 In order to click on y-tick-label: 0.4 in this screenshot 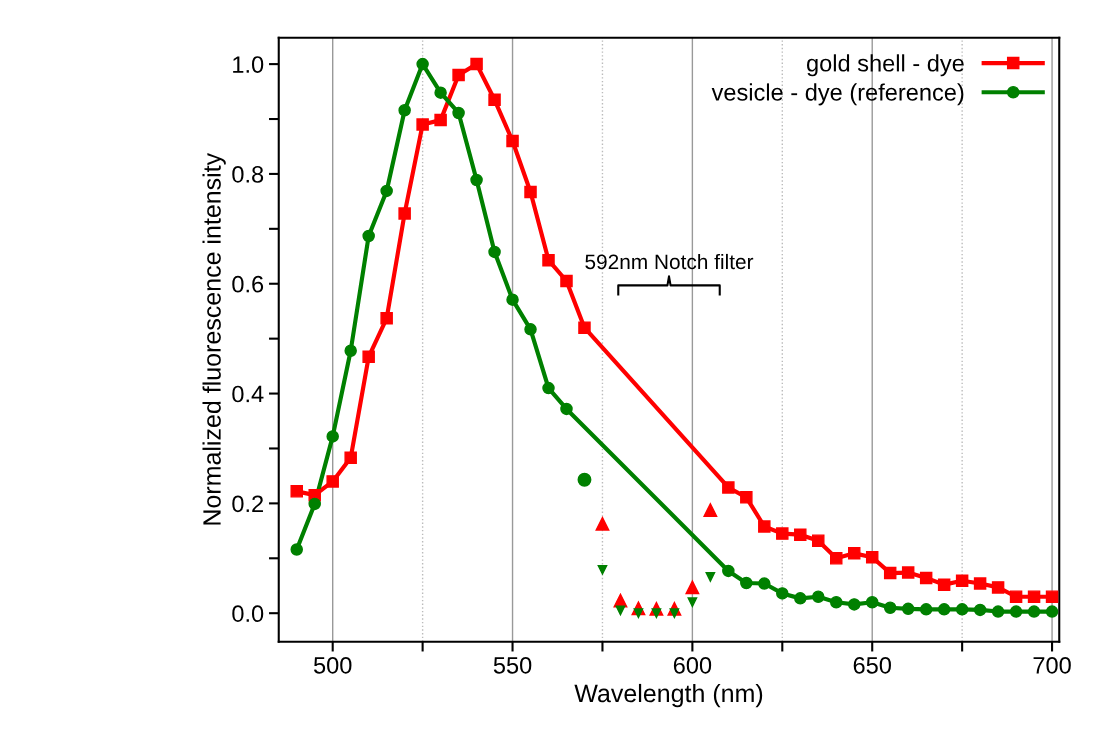, I will do `click(248, 394)`.